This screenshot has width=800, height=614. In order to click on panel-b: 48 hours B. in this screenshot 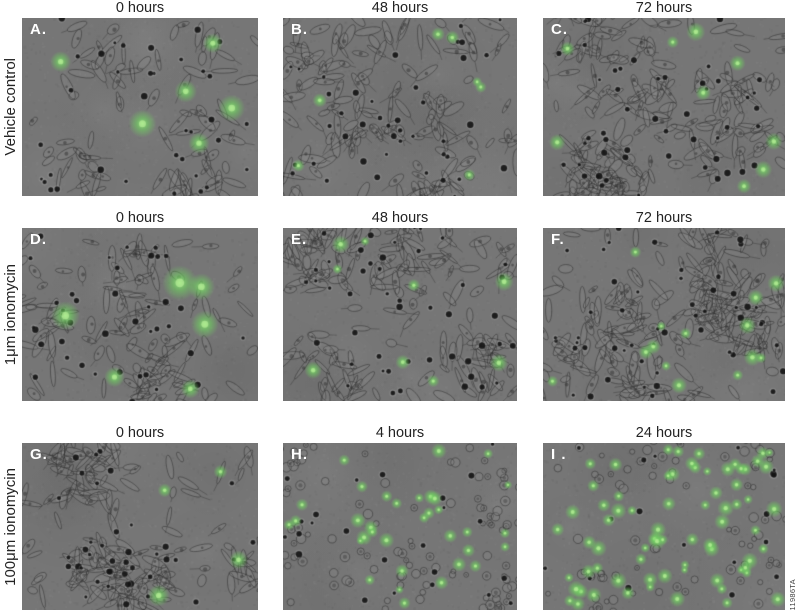, I will do `click(400, 98)`.